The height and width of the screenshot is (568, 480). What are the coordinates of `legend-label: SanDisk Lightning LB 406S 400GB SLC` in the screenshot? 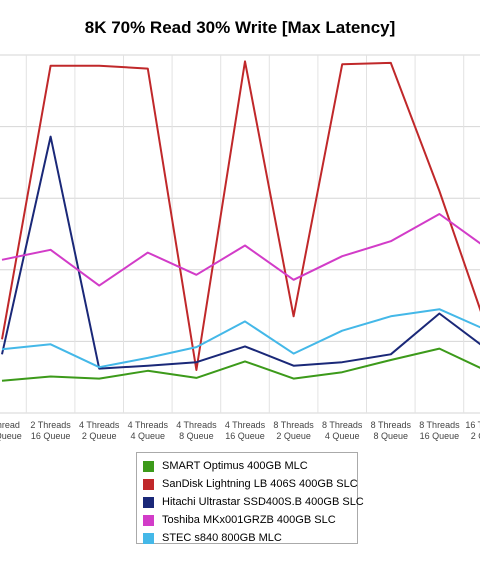 It's located at (260, 484).